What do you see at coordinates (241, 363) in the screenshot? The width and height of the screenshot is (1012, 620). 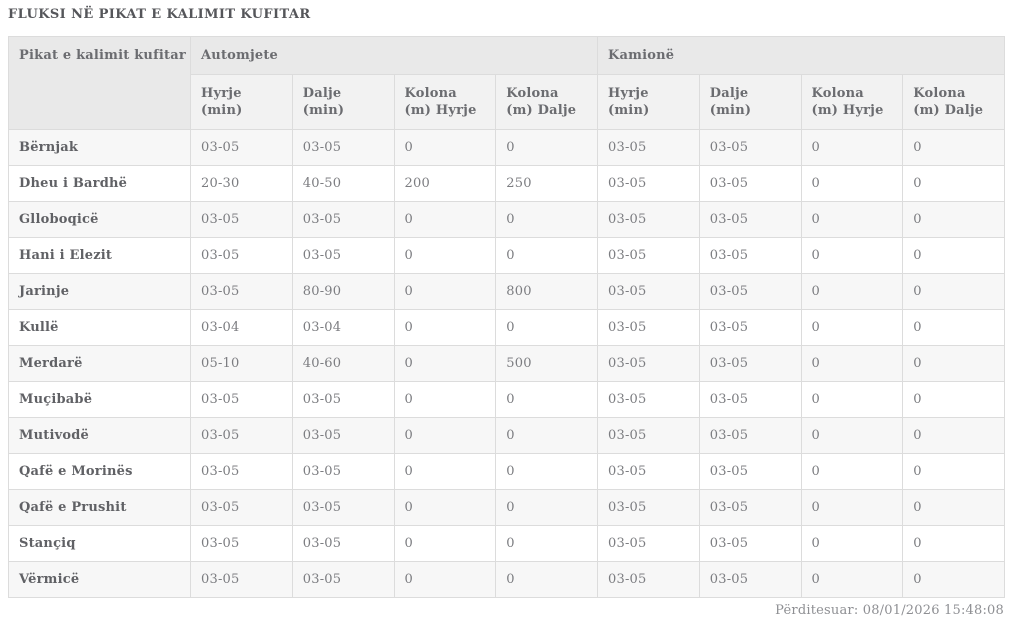 I see `value-cell: 05-10` at bounding box center [241, 363].